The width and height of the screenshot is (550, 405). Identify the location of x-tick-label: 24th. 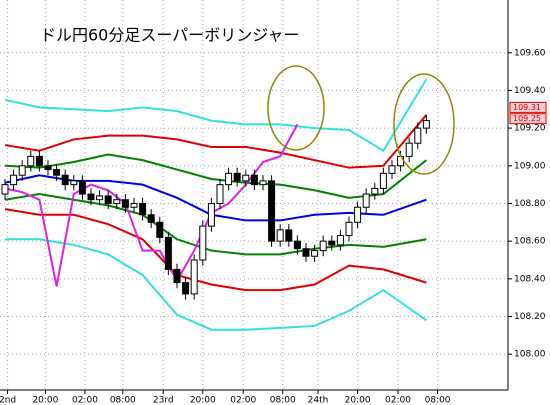
(318, 400).